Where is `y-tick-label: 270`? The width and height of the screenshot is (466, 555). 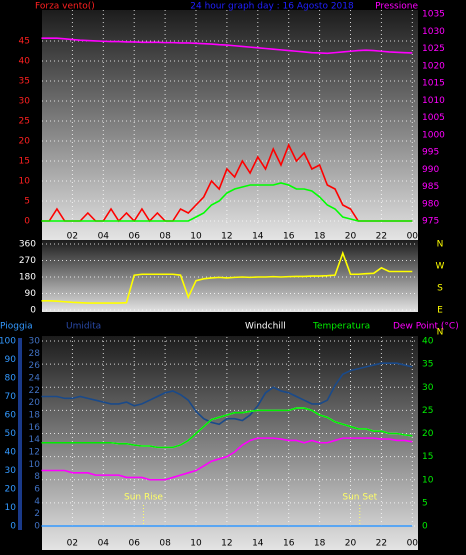
y-tick-label: 270 is located at coordinates (27, 261).